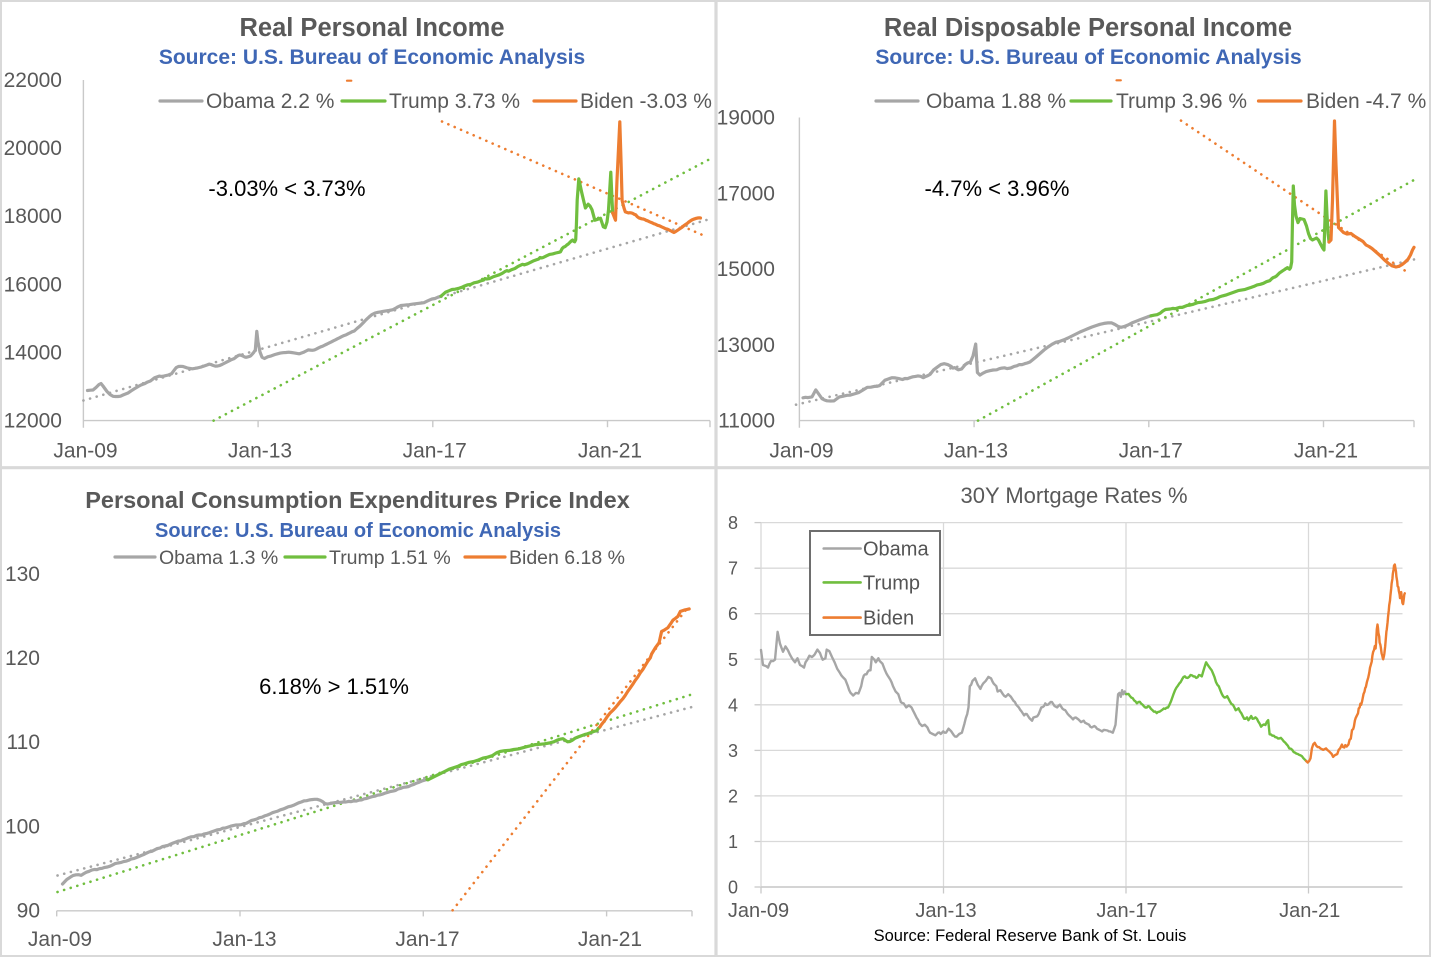 This screenshot has width=1431, height=957. What do you see at coordinates (746, 193) in the screenshot?
I see `svg-text: 17000` at bounding box center [746, 193].